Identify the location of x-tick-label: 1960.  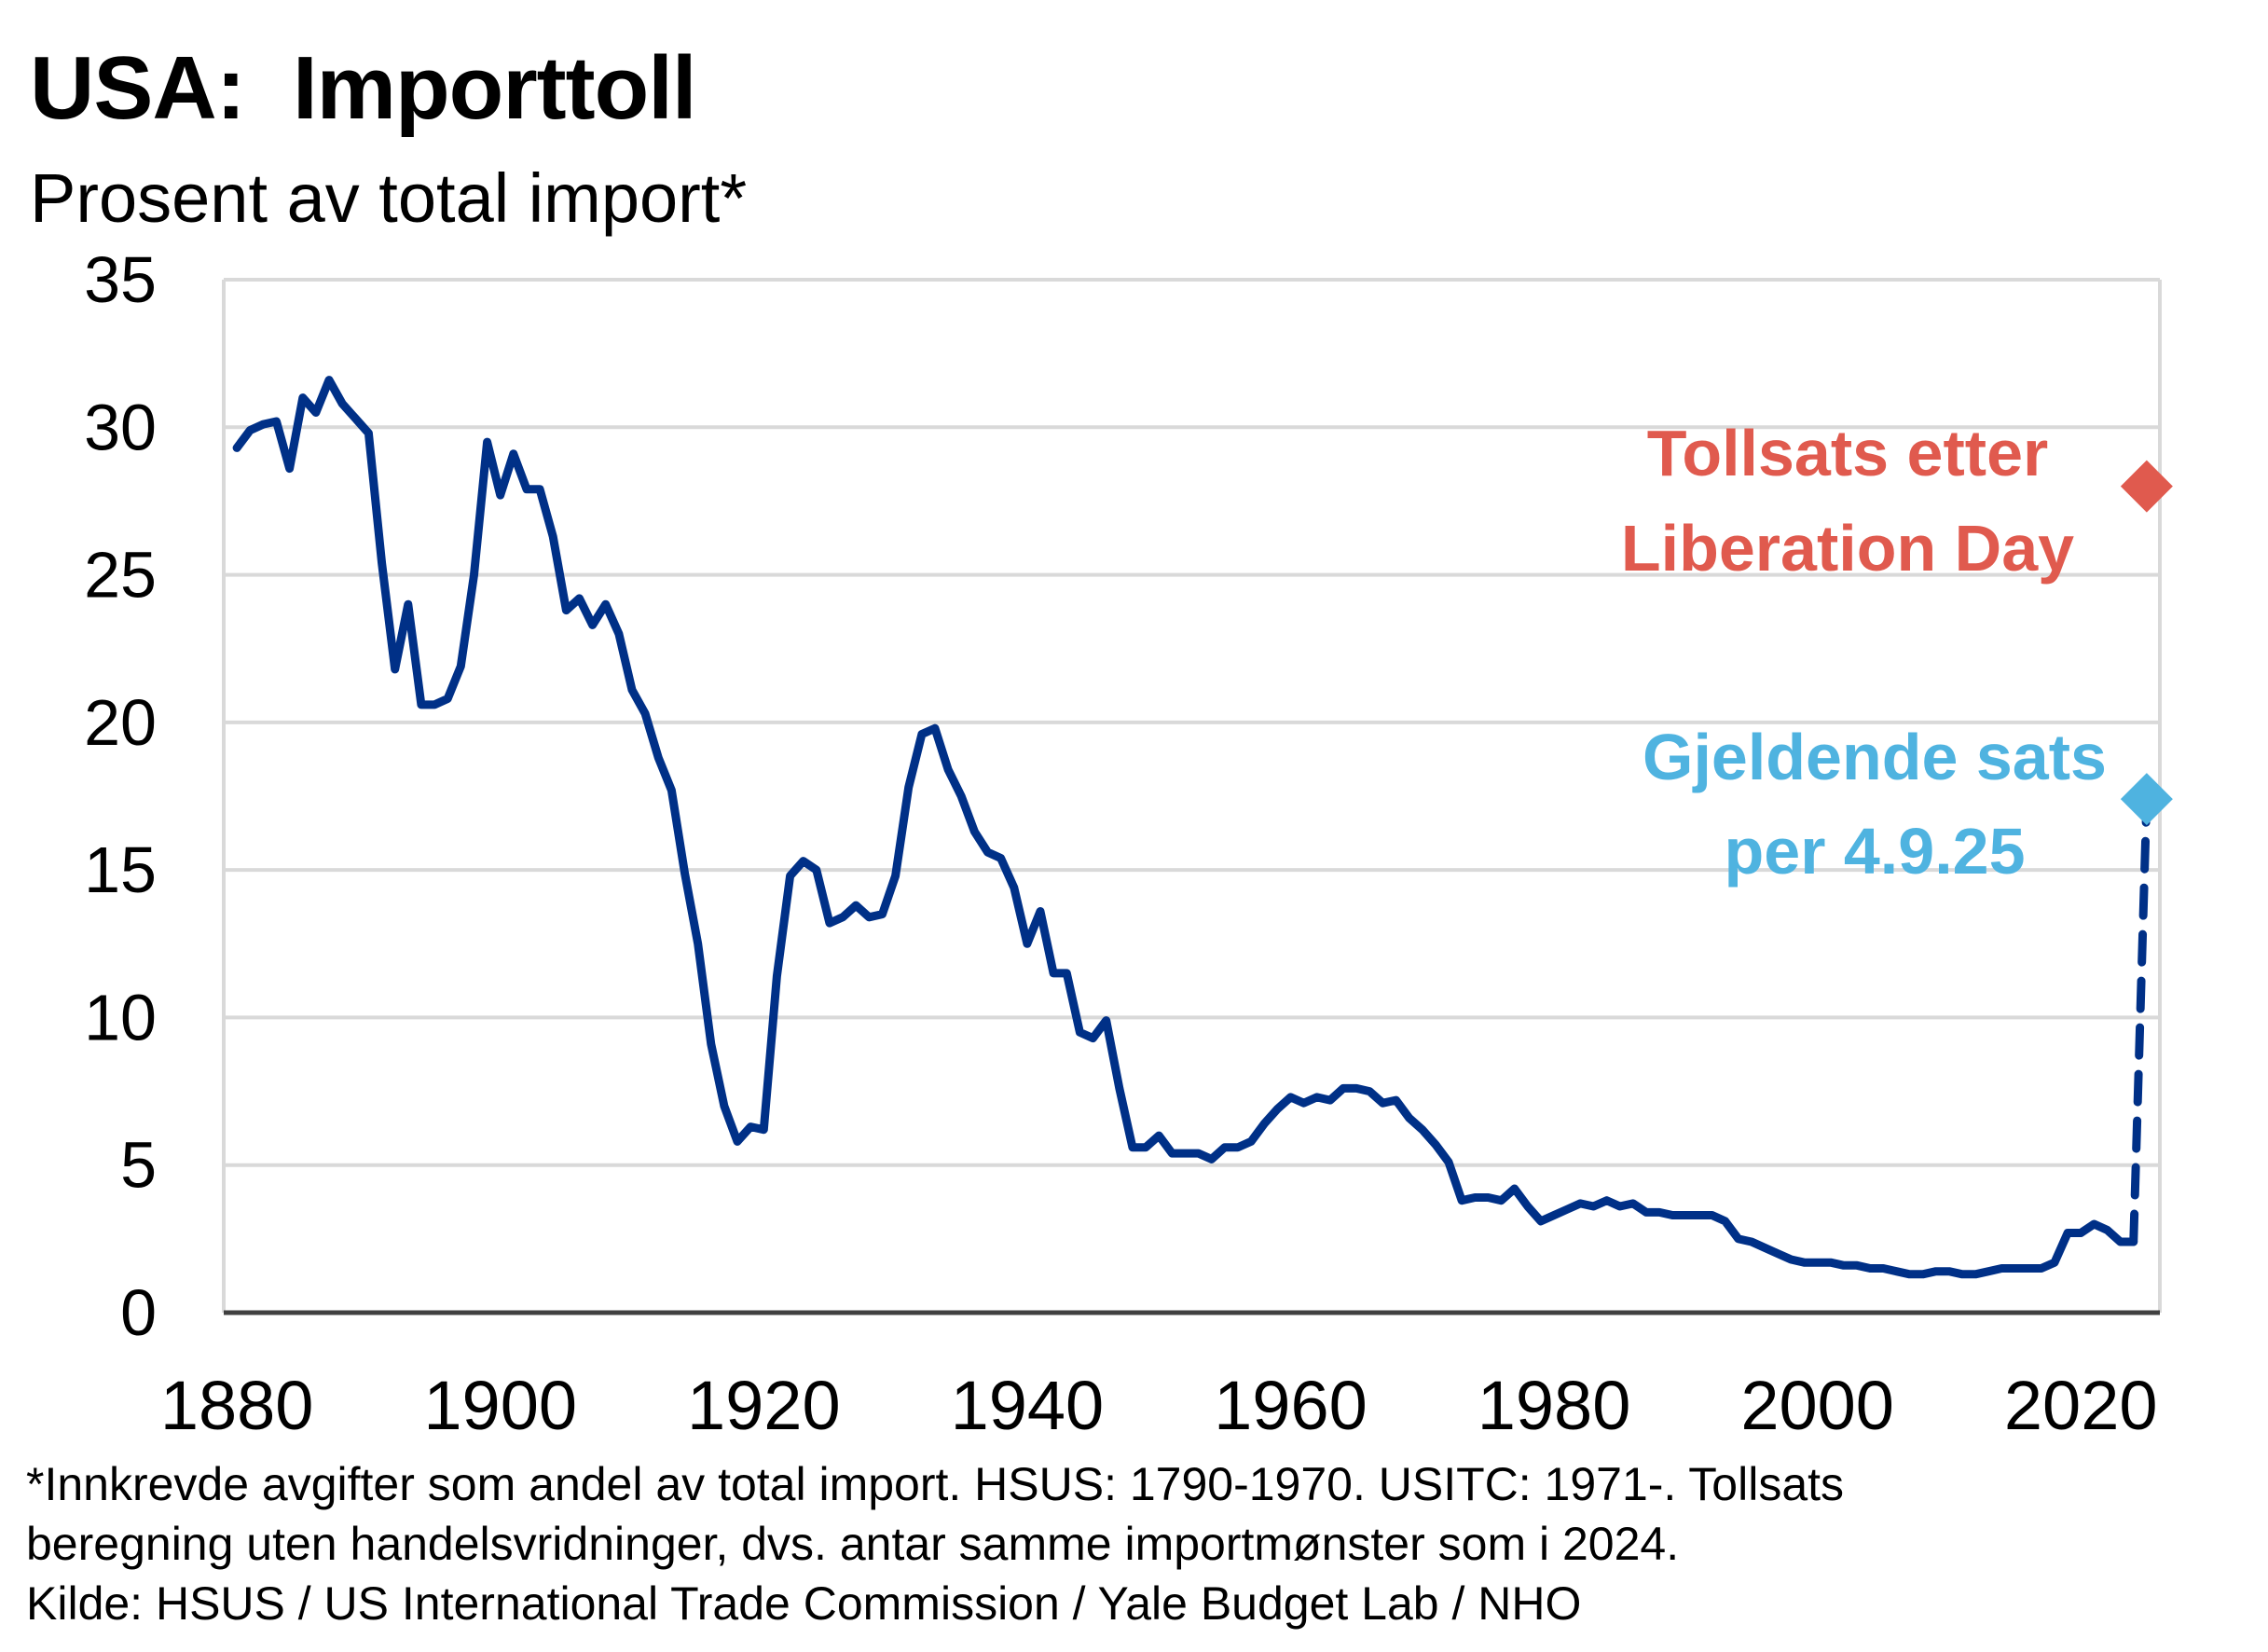
(1291, 1406).